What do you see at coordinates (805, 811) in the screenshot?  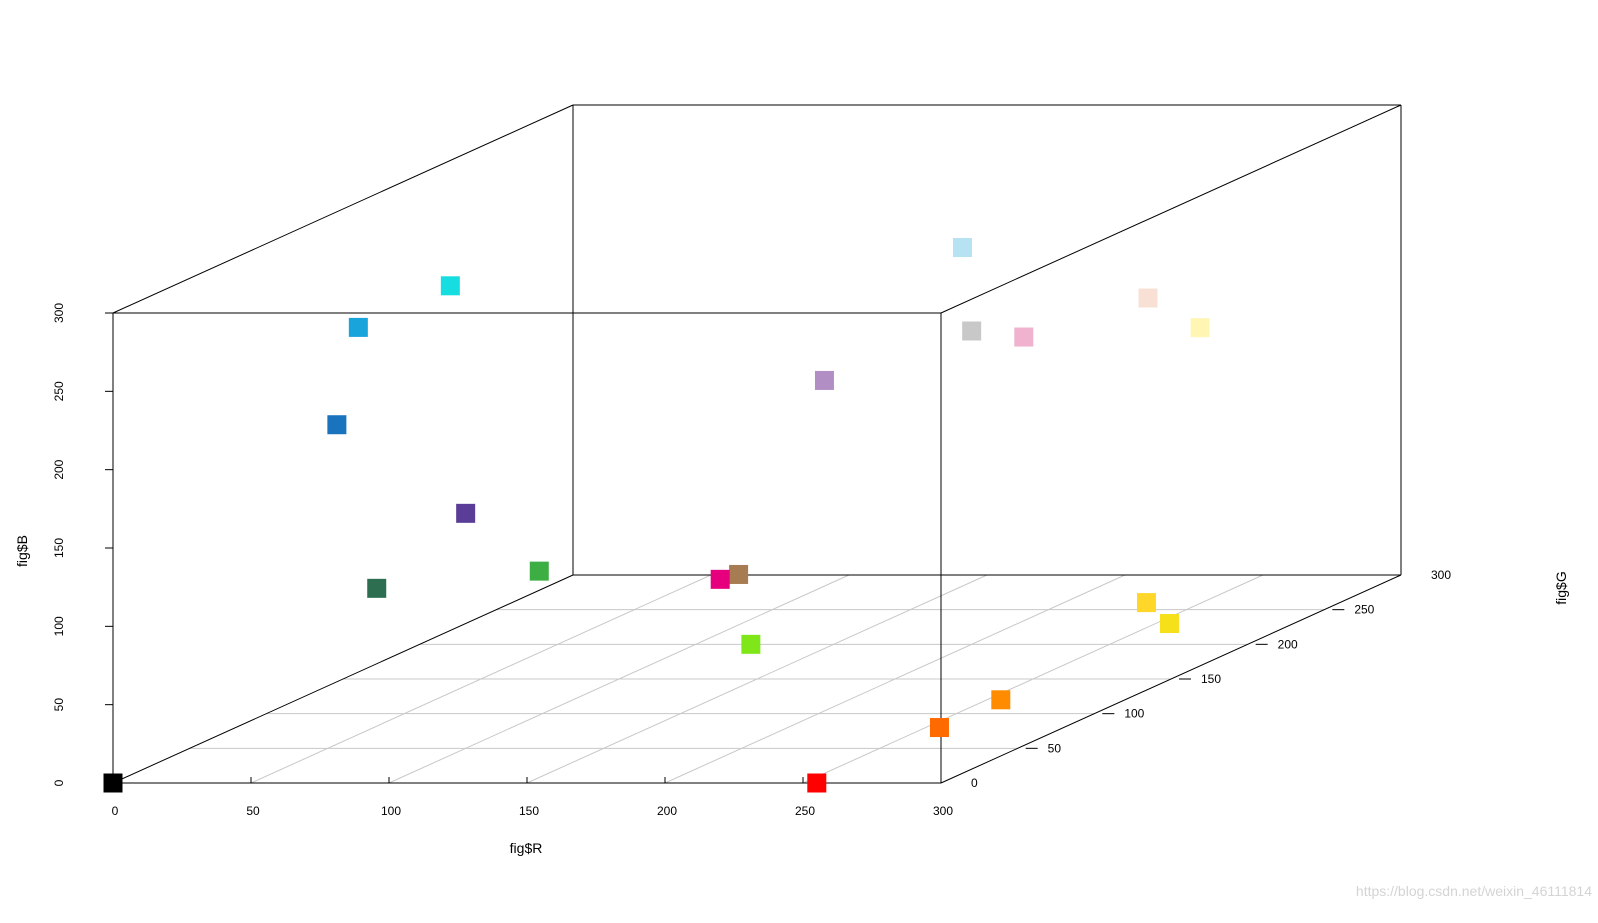 I see `x-tick-label: 250` at bounding box center [805, 811].